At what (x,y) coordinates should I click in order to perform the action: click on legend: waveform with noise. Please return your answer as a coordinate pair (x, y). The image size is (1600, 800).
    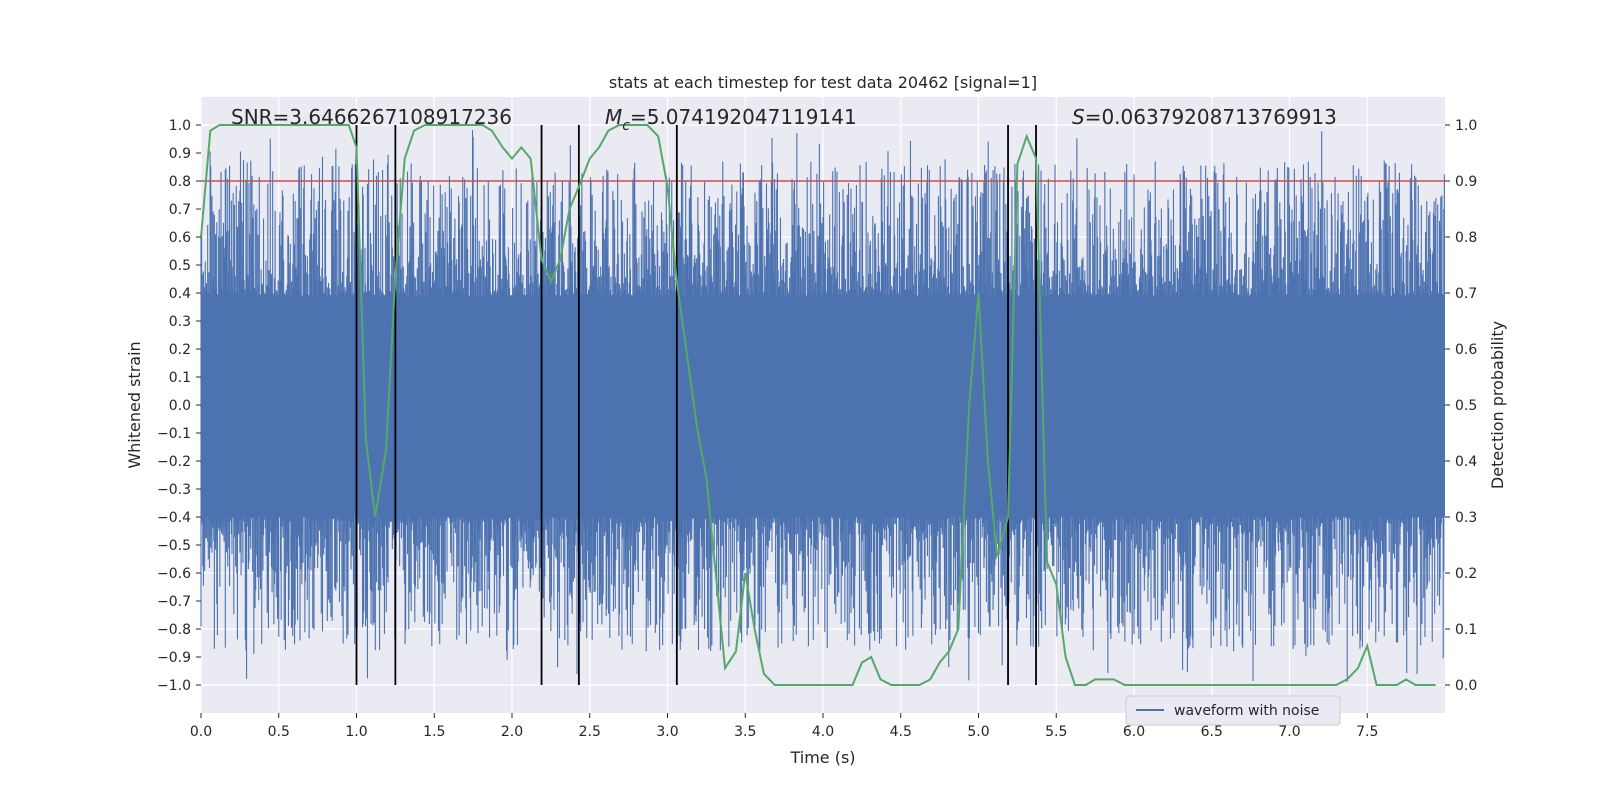
    Looking at the image, I should click on (1233, 710).